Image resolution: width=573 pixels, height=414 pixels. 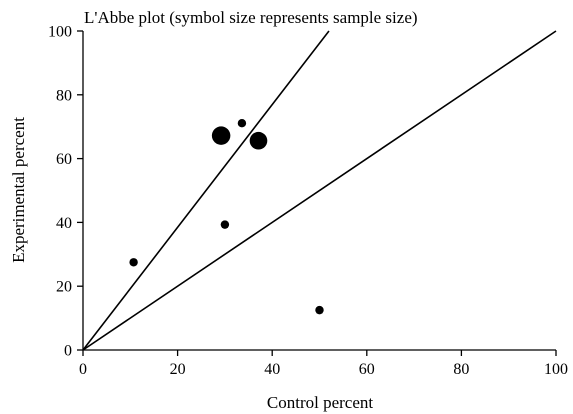 What do you see at coordinates (60, 32) in the screenshot?
I see `y-tick-label: 100` at bounding box center [60, 32].